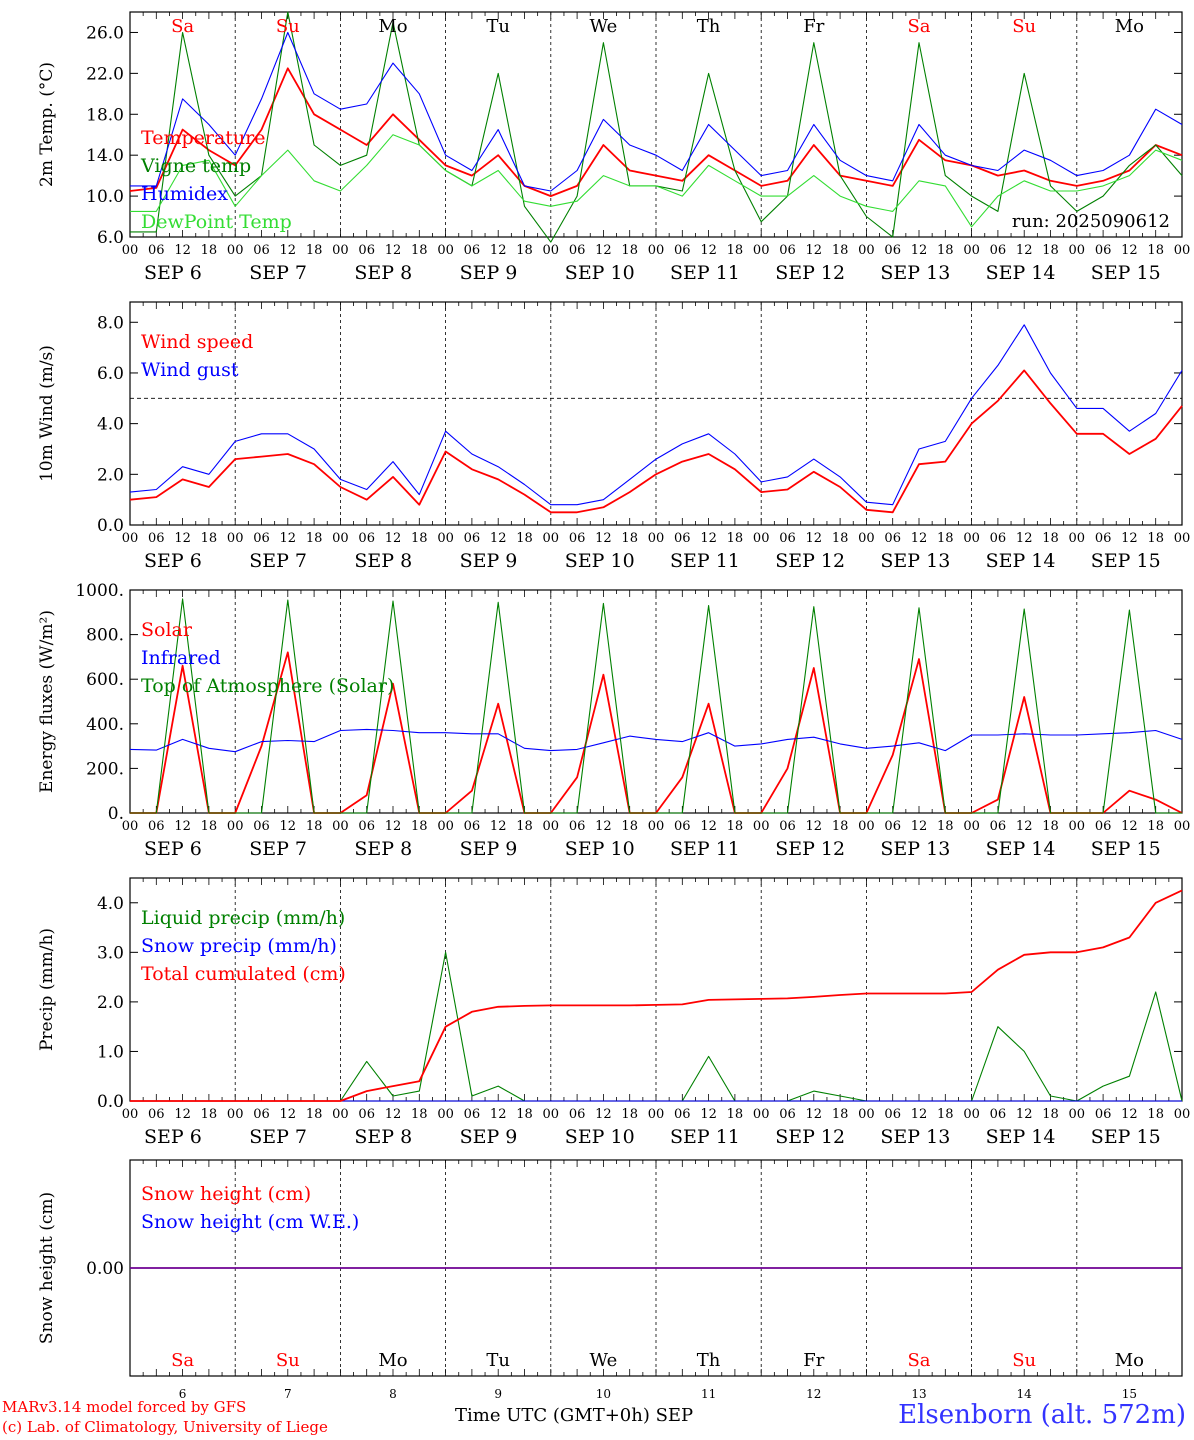  Describe the element at coordinates (47, 989) in the screenshot. I see `y-axis-label: Precip (mm/h)` at that location.